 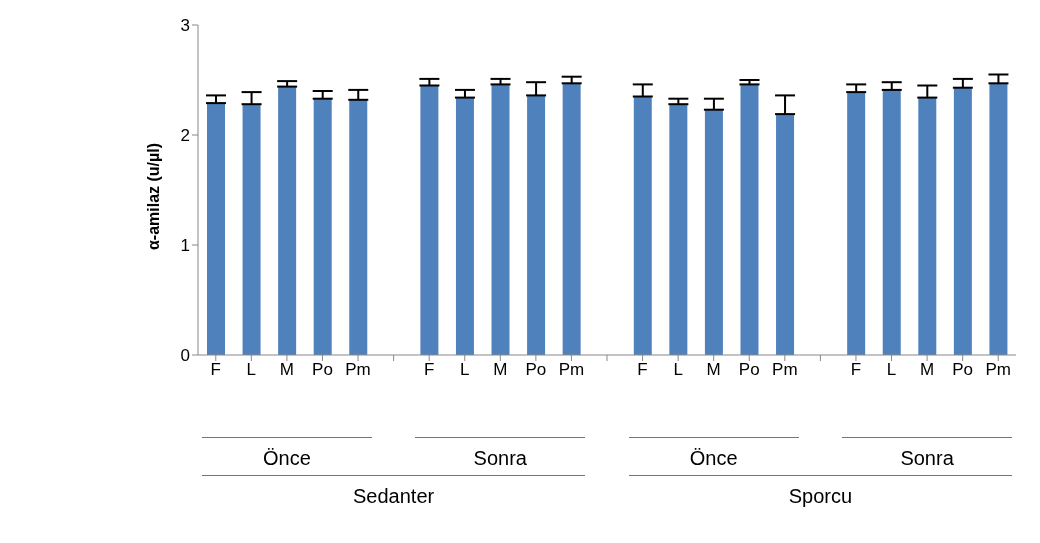 What do you see at coordinates (185, 136) in the screenshot?
I see `y-tick-label: 2` at bounding box center [185, 136].